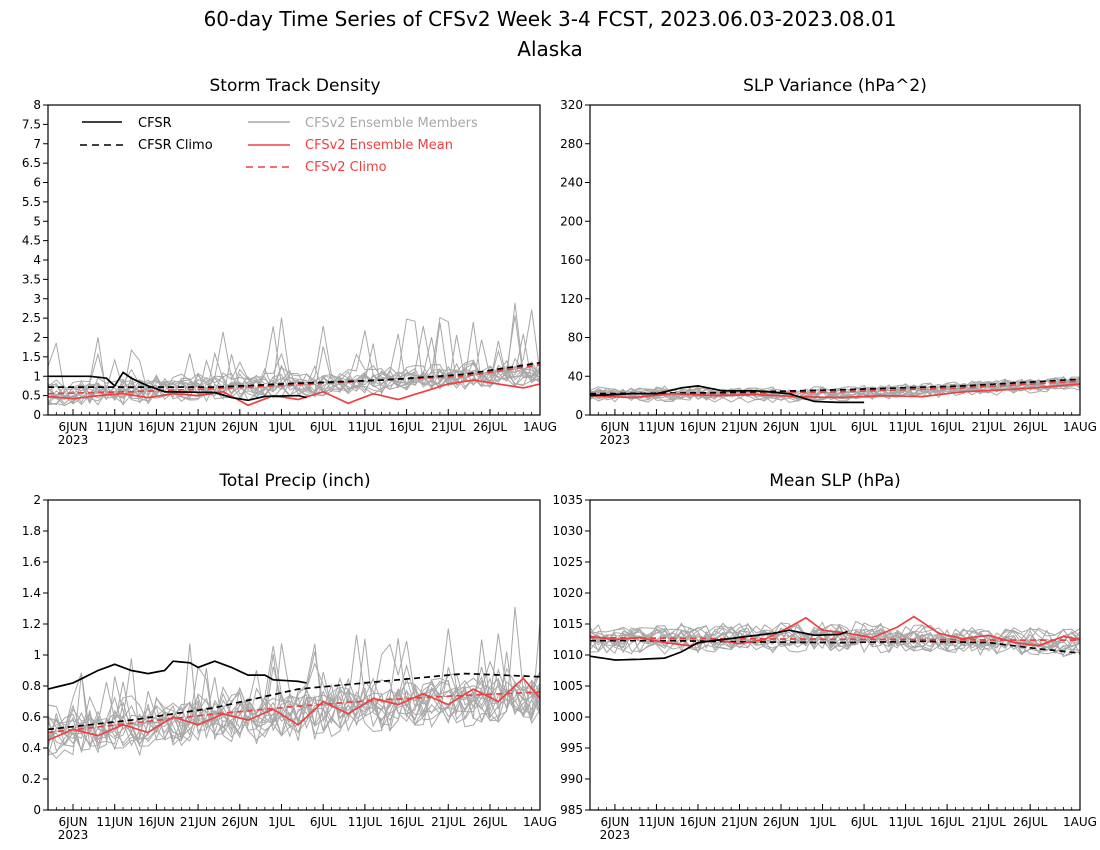 The height and width of the screenshot is (850, 1100). I want to click on y-tick-label: 985, so click(571, 810).